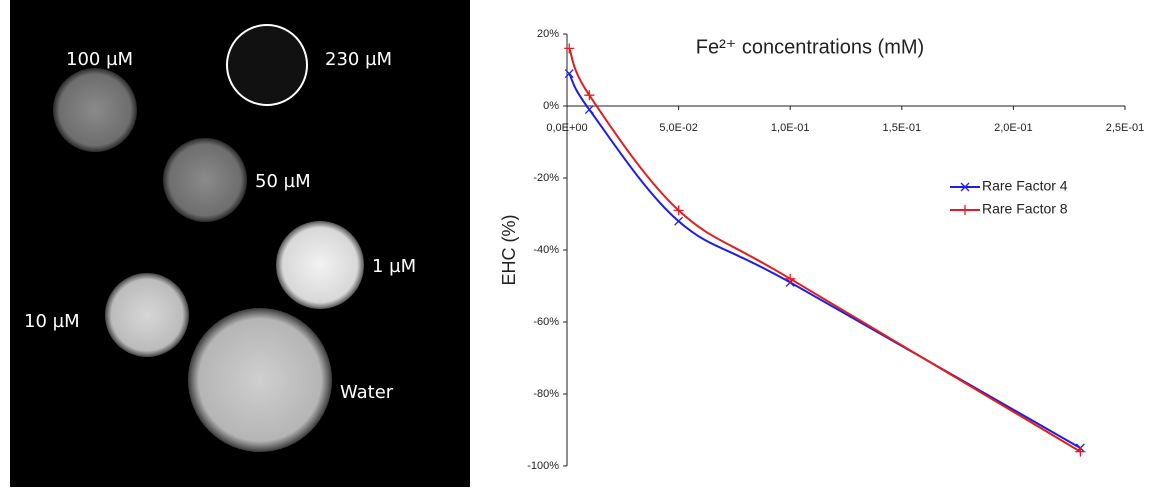  Describe the element at coordinates (551, 106) in the screenshot. I see `y-tick-label: 0%` at that location.